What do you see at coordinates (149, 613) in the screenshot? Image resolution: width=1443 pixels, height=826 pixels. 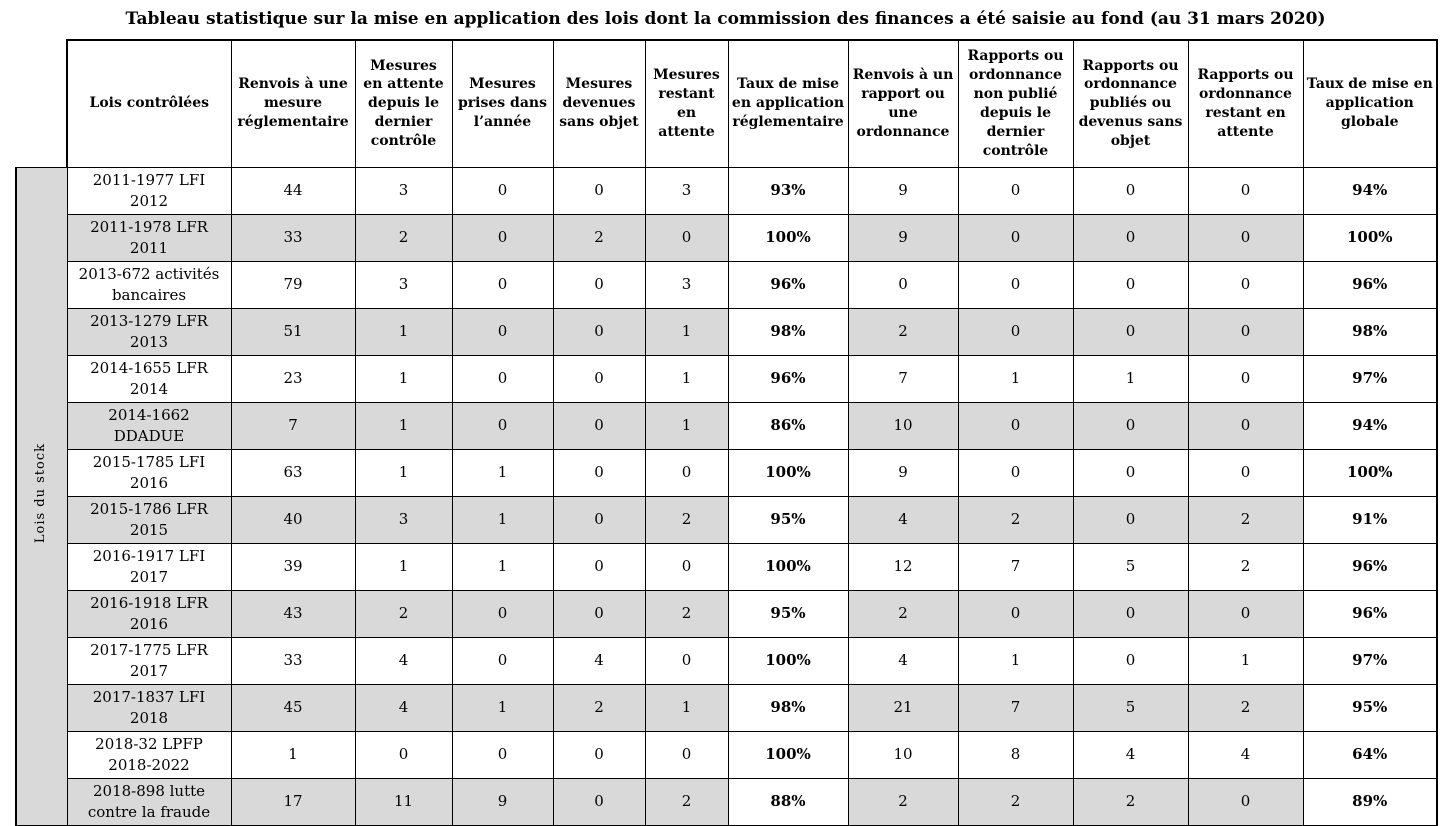 I see `law-row-label: 2016-1918 LFR 2016` at bounding box center [149, 613].